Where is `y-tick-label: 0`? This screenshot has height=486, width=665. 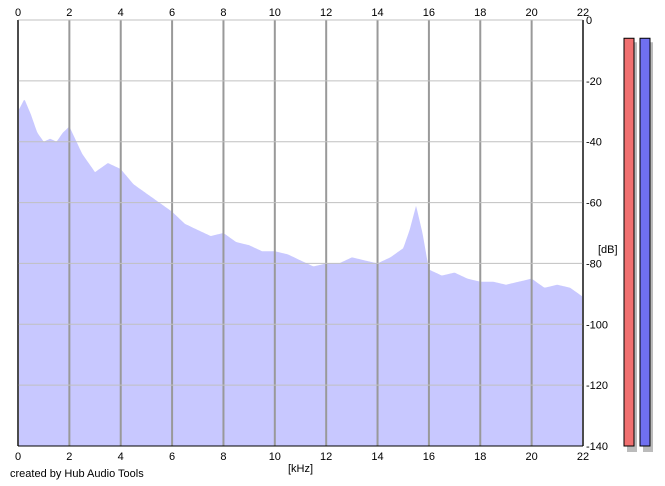
y-tick-label: 0 is located at coordinates (589, 21).